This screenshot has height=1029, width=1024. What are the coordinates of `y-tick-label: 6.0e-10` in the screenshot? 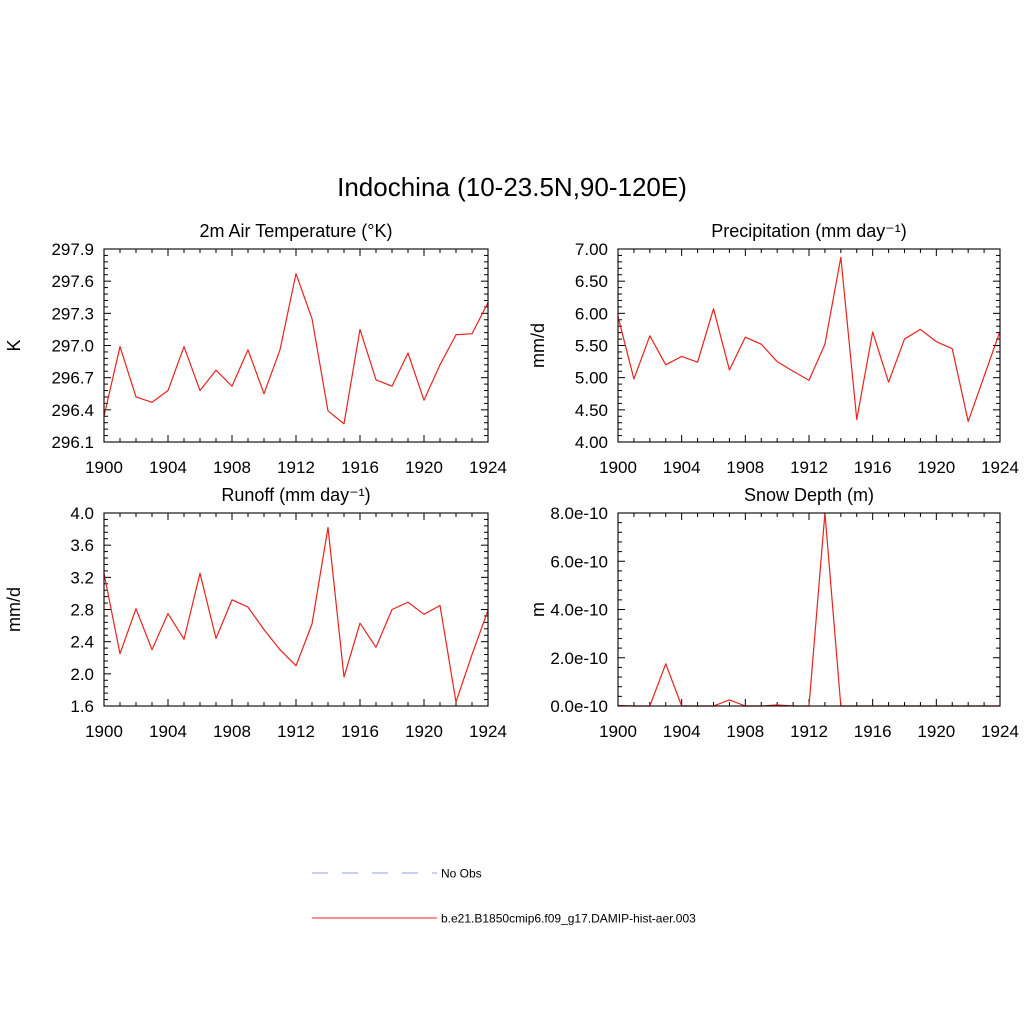 It's located at (579, 561).